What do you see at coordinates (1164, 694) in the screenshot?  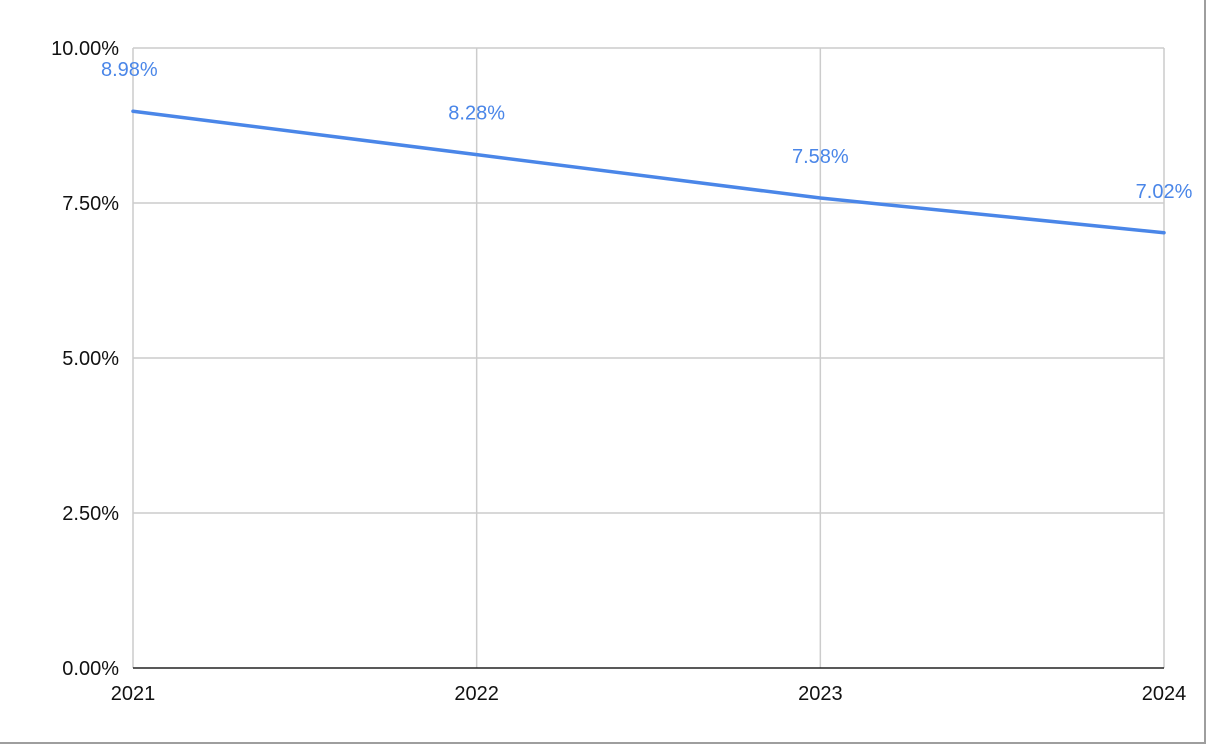 I see `x-tick-label: 2024` at bounding box center [1164, 694].